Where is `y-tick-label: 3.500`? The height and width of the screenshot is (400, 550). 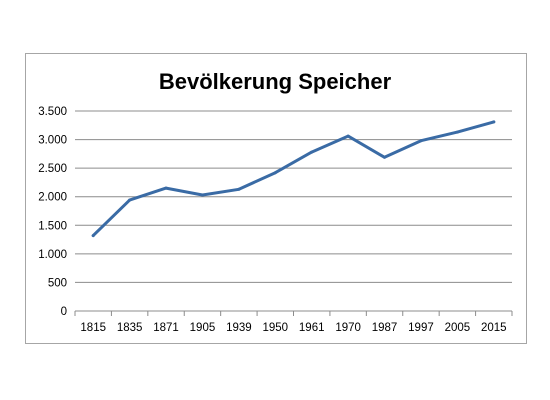 y-tick-label: 3.500 is located at coordinates (52, 112).